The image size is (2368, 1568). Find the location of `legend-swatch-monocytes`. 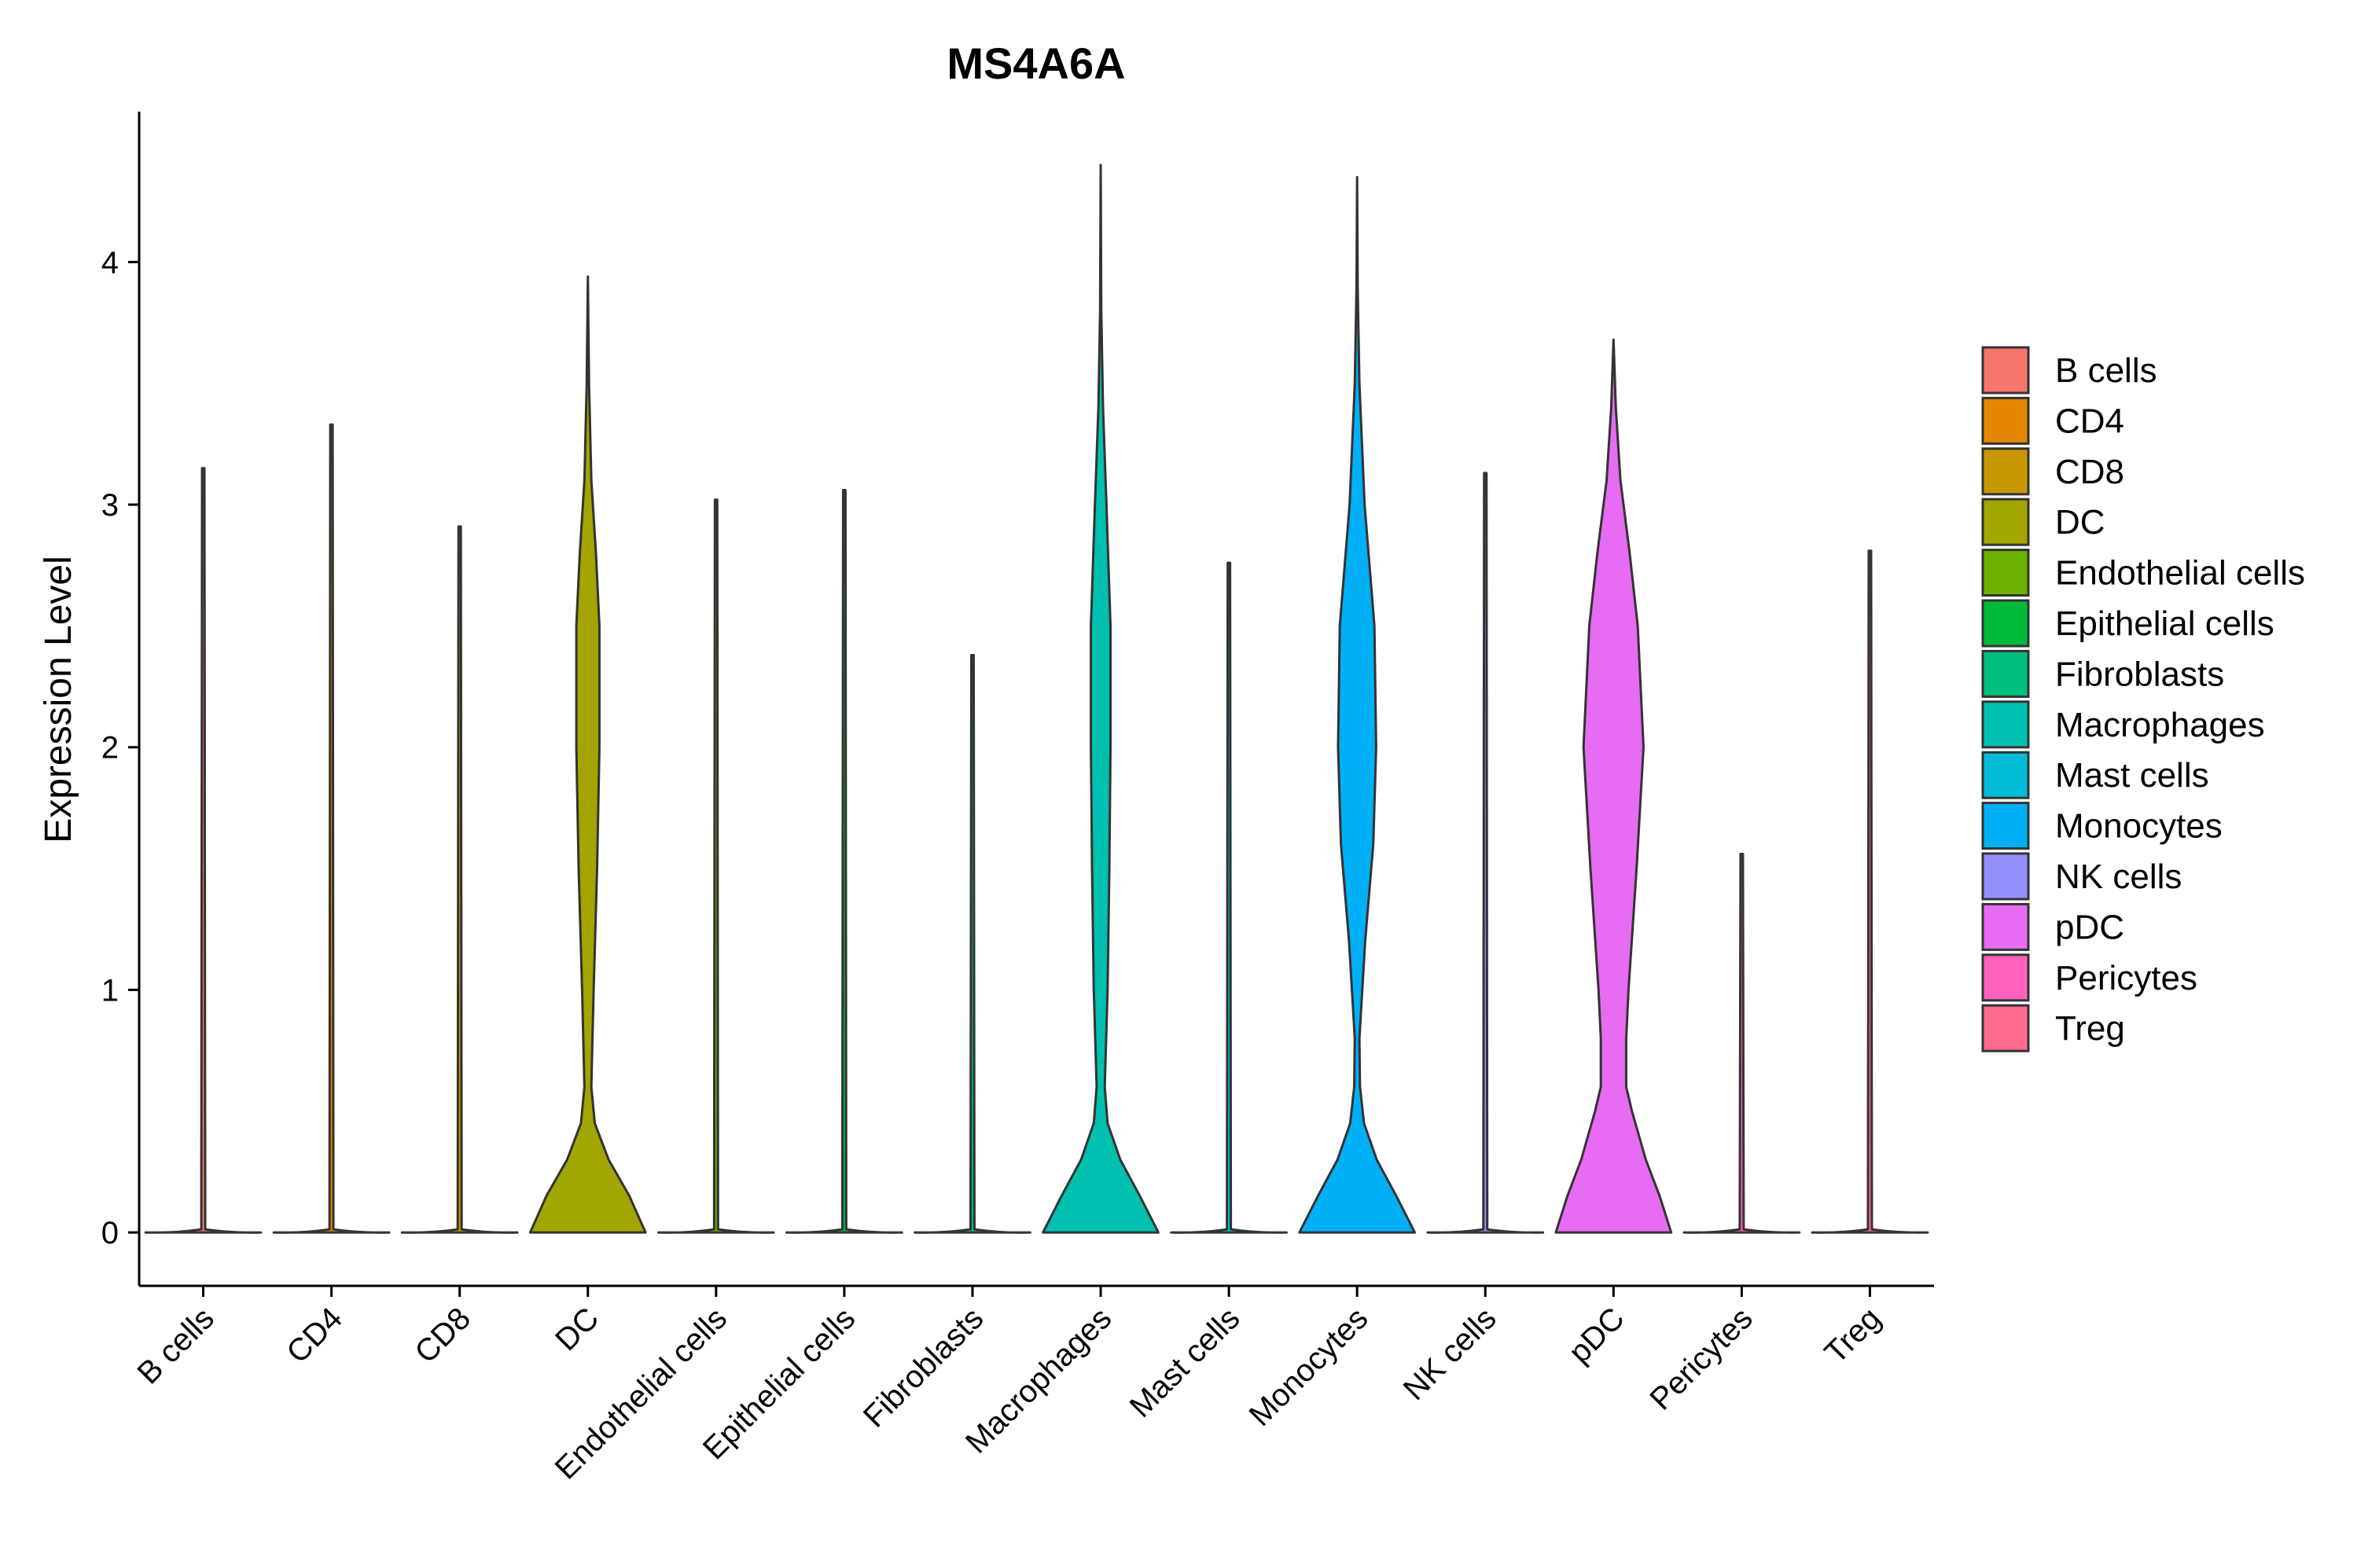

legend-swatch-monocytes is located at coordinates (2005, 826).